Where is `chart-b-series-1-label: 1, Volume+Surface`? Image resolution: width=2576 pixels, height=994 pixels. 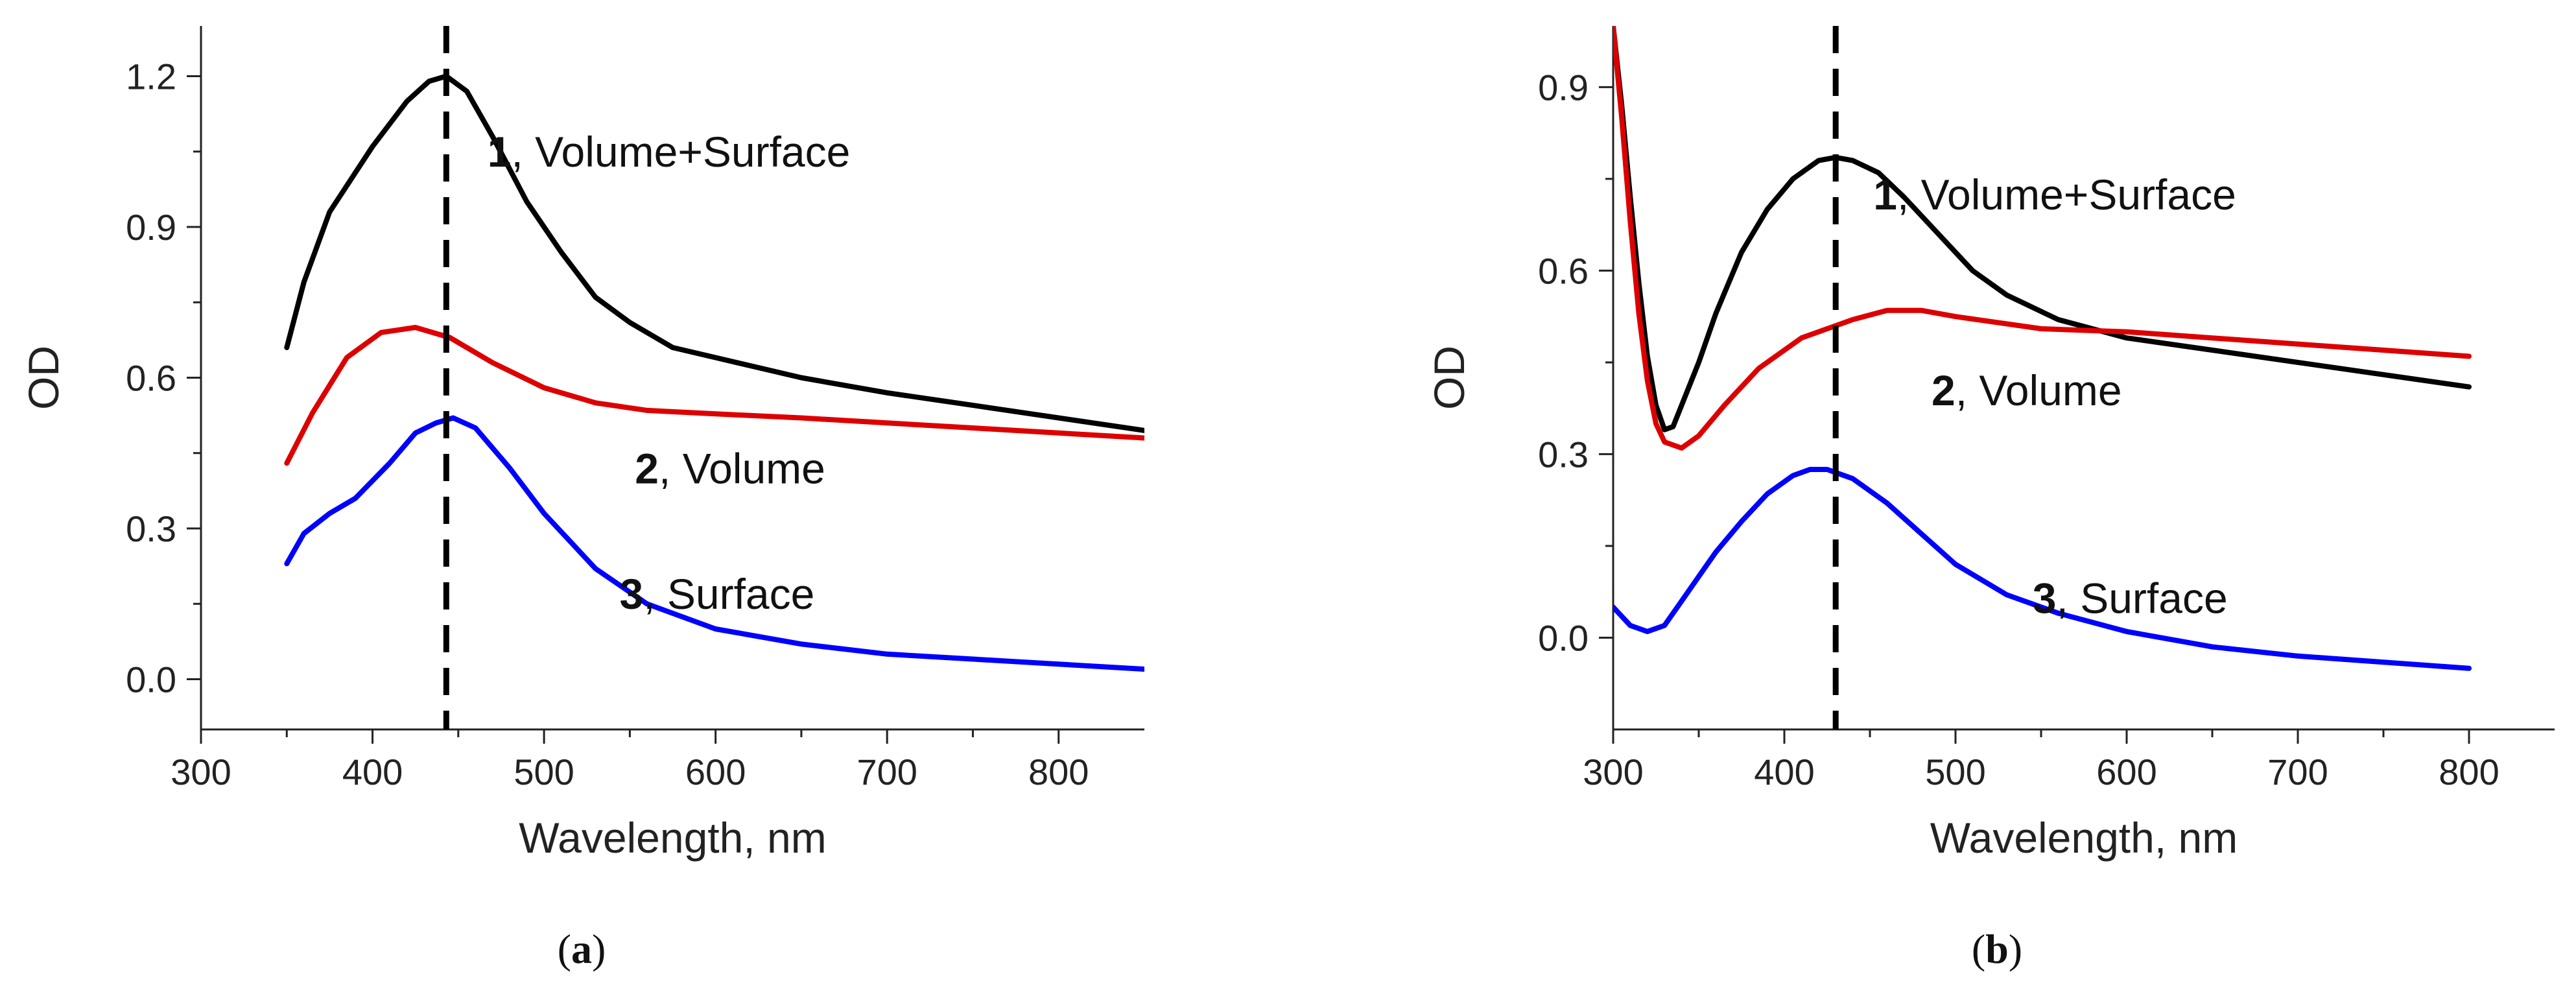
chart-b-series-1-label: 1, Volume+Surface is located at coordinates (2054, 195).